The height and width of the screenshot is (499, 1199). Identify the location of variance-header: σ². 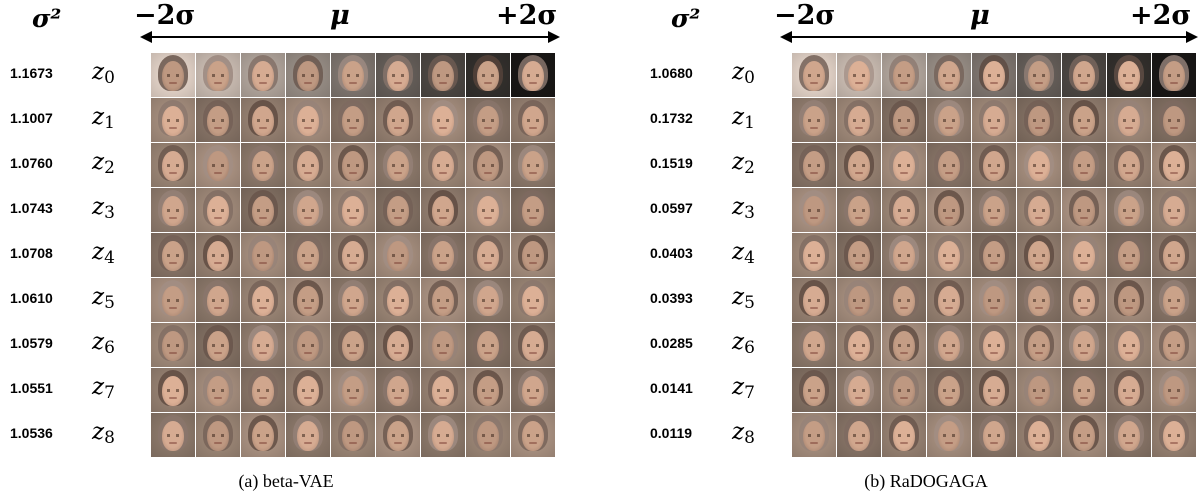
(47, 18).